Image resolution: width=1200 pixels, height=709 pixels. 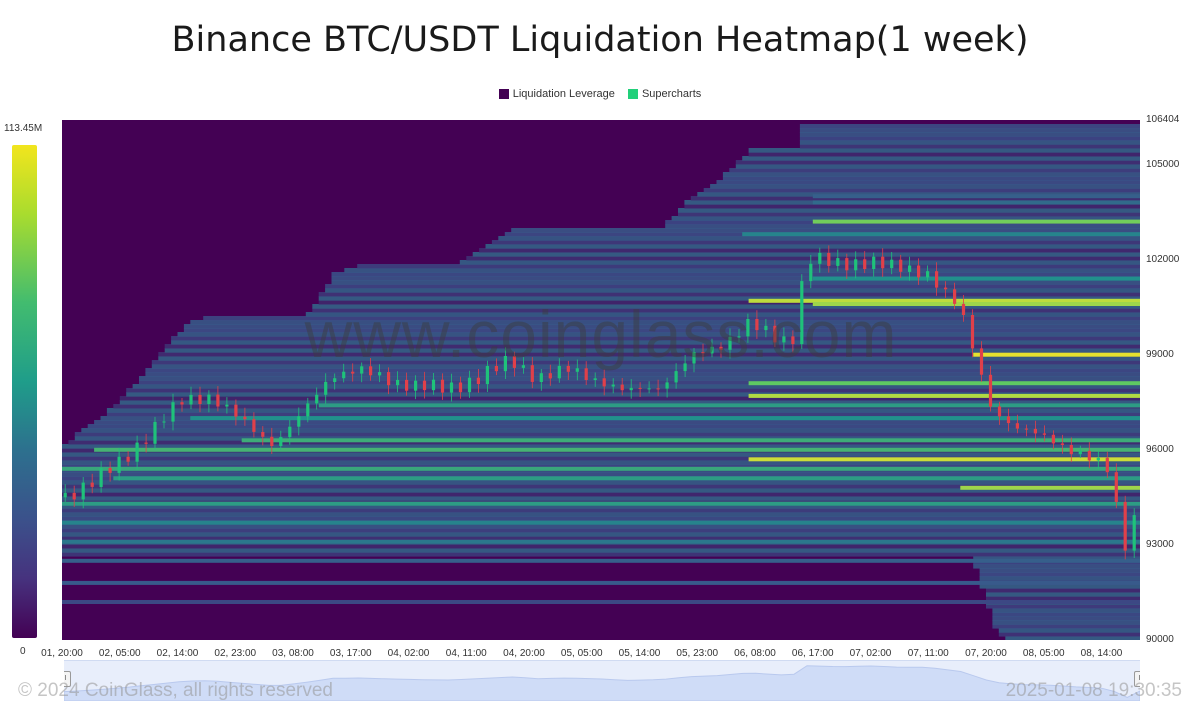 What do you see at coordinates (503, 94) in the screenshot?
I see `legend-swatch-liquidation-leverage` at bounding box center [503, 94].